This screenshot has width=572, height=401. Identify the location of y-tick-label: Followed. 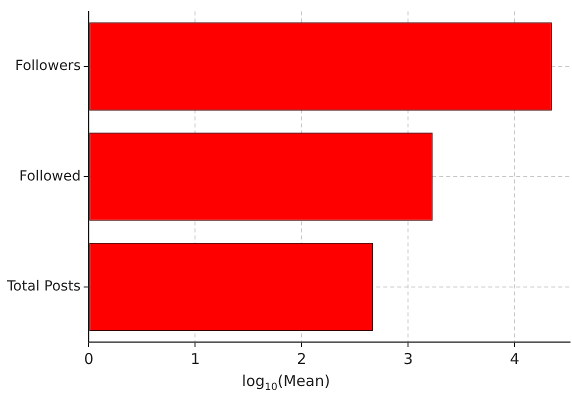
(50, 176).